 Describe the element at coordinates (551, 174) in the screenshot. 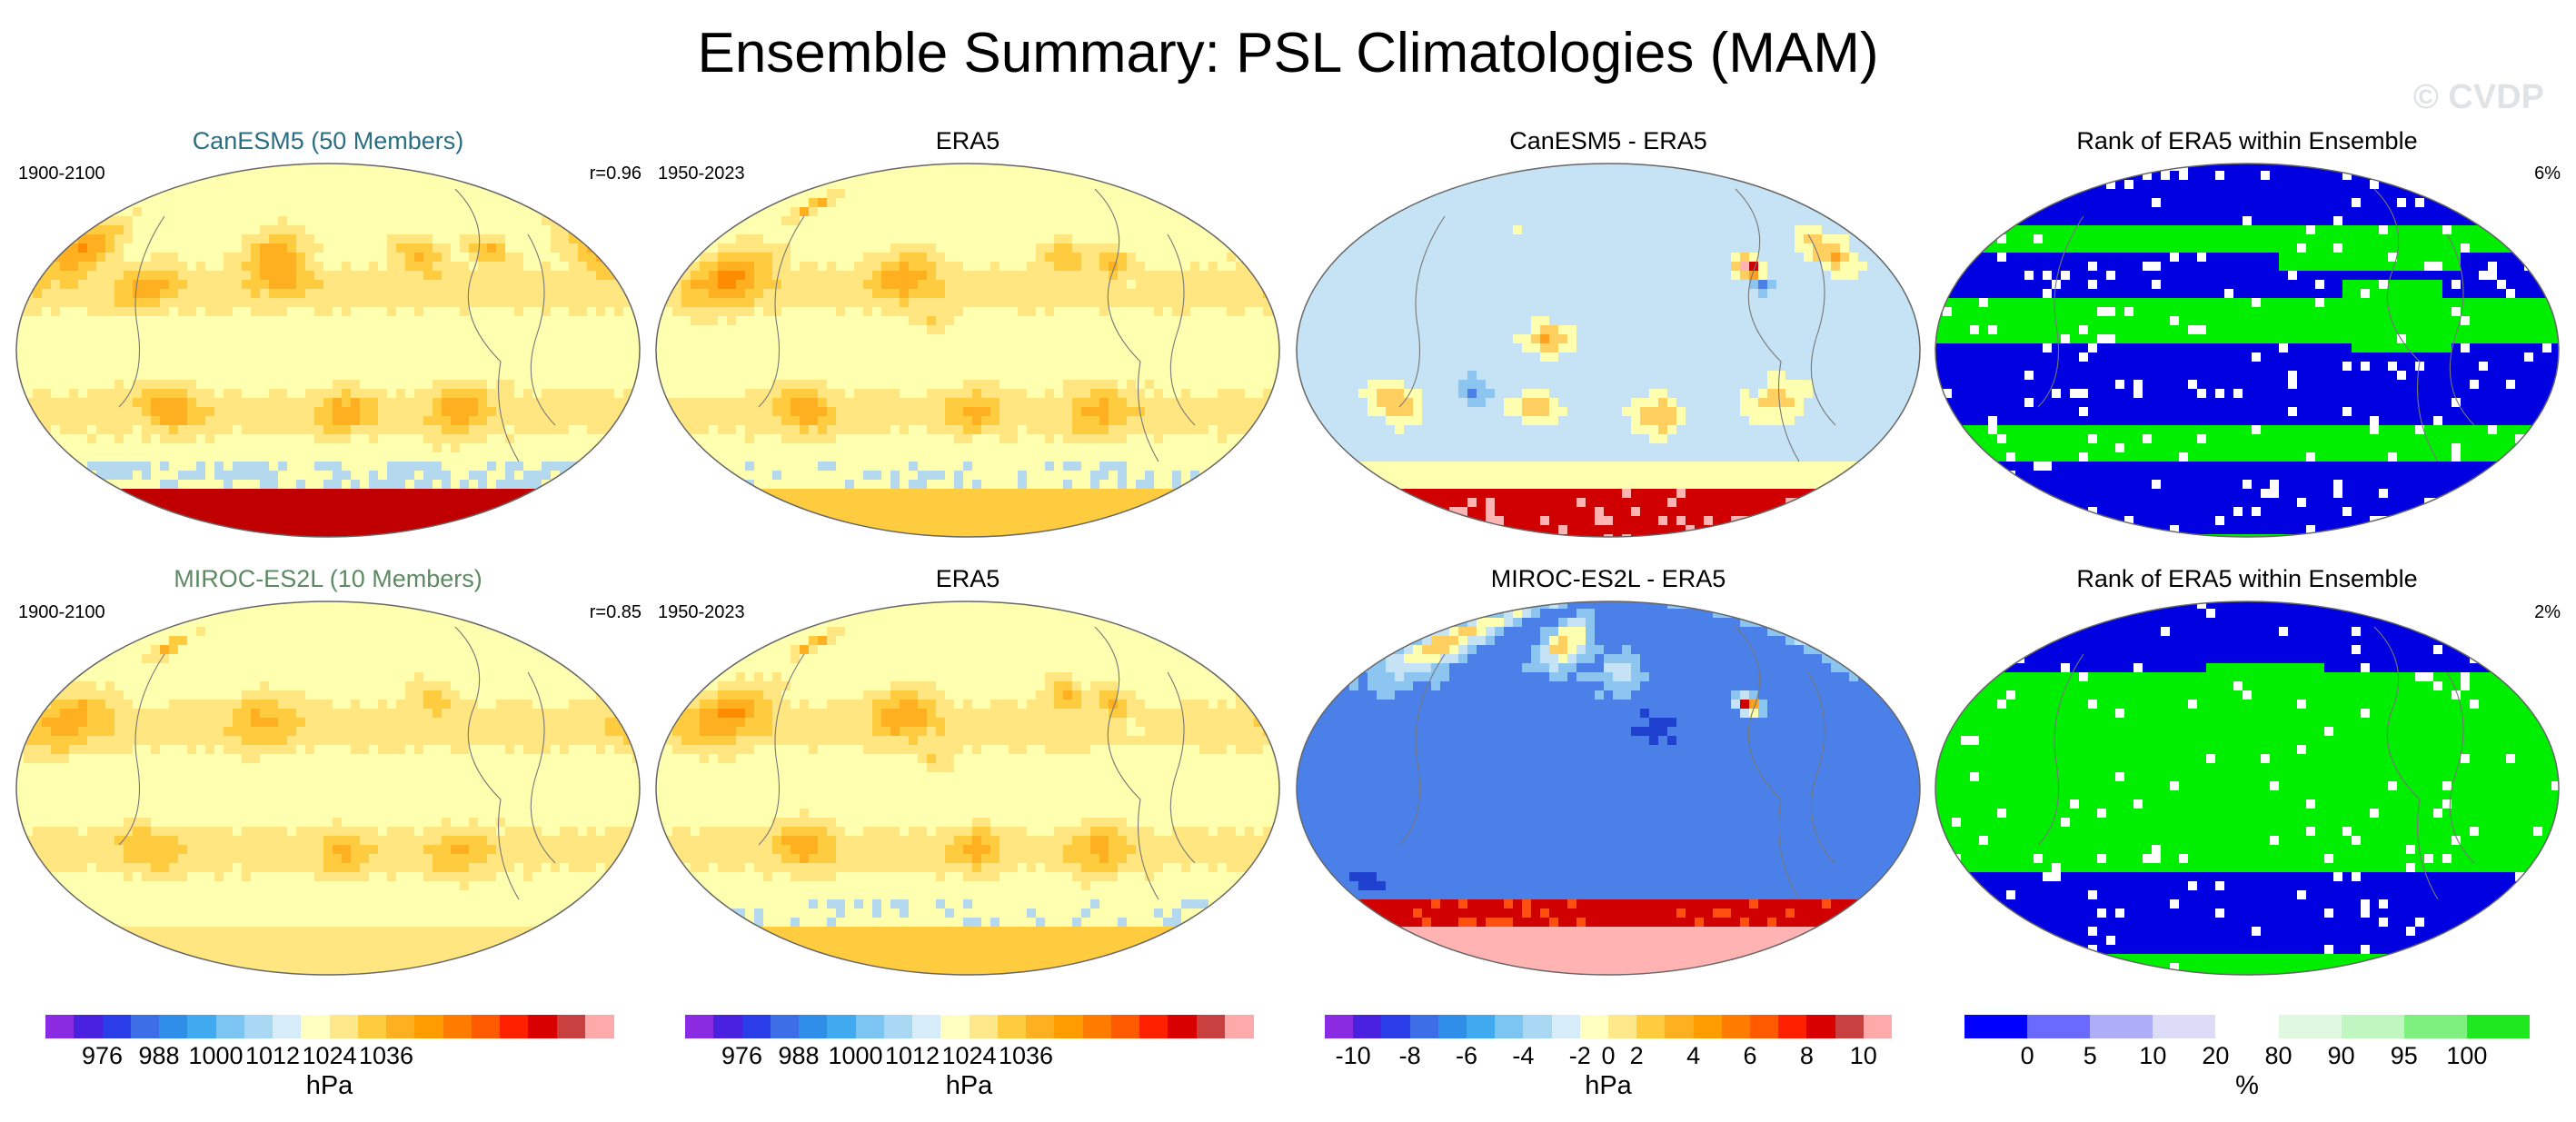

I see `model-1-climatology-stat-label: r=0.96` at that location.